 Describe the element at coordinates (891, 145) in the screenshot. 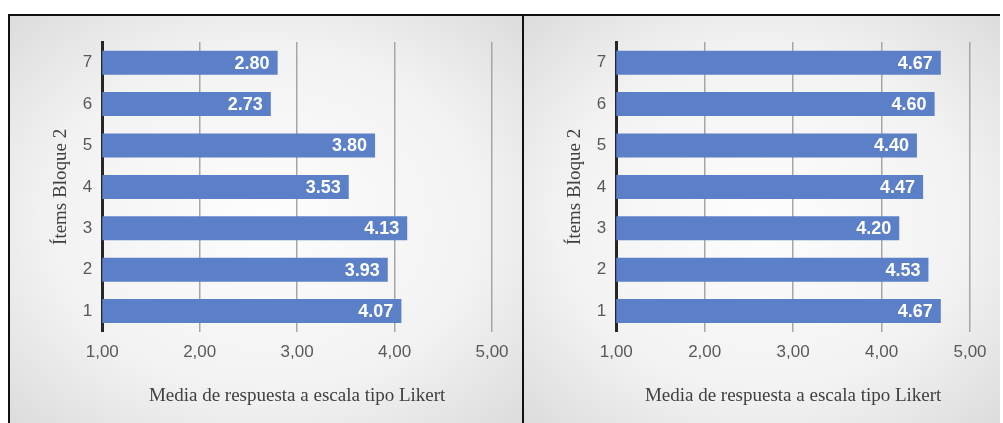

I see `data-label: 4.40` at that location.